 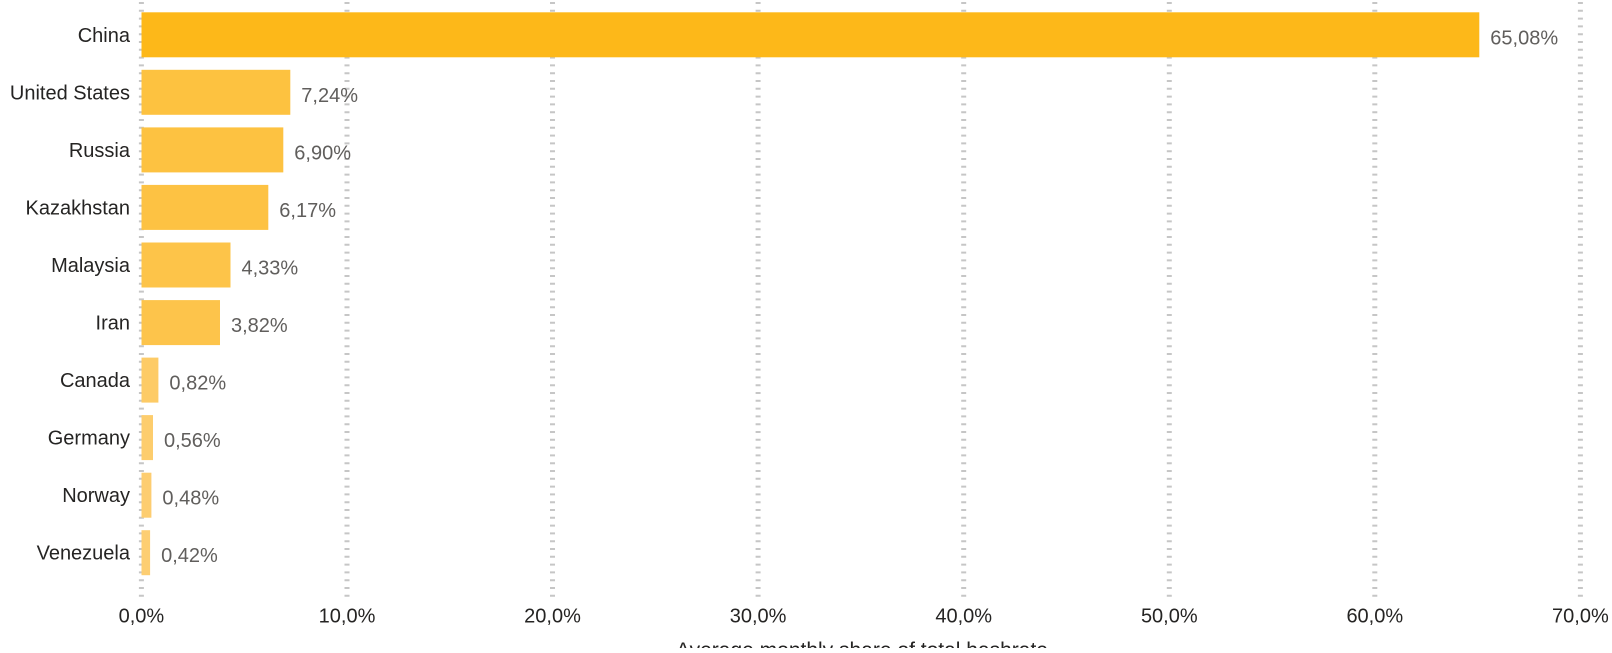 I want to click on svg-text: Kazakhstan, so click(x=77, y=208).